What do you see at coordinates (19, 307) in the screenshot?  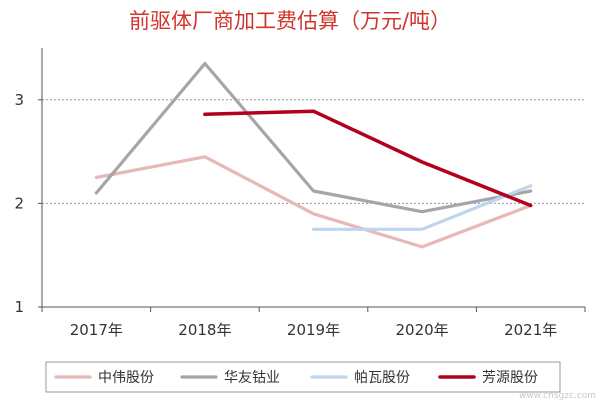 I see `y-tick-label: 1` at bounding box center [19, 307].